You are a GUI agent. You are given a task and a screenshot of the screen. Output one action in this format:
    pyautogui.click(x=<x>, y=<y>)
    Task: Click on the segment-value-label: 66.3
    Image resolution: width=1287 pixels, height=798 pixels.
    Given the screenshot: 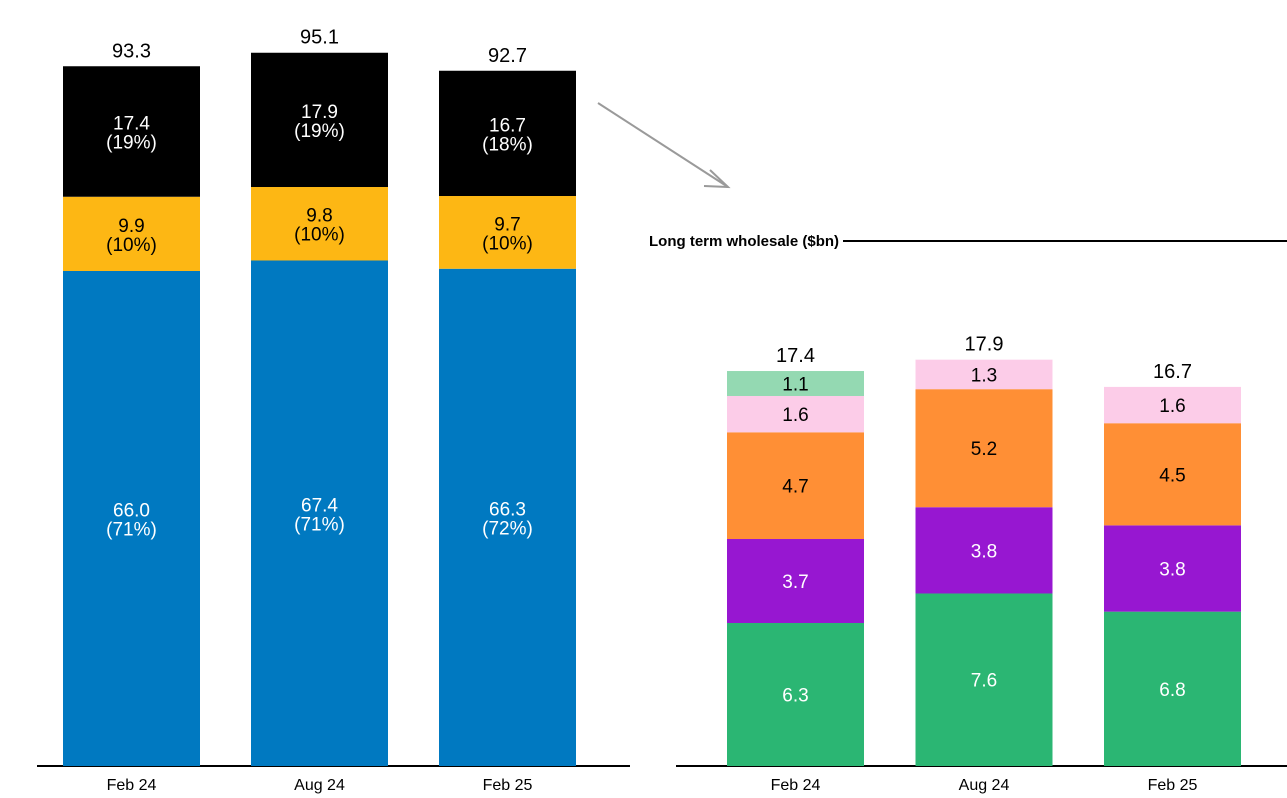 What is the action you would take?
    pyautogui.click(x=507, y=509)
    